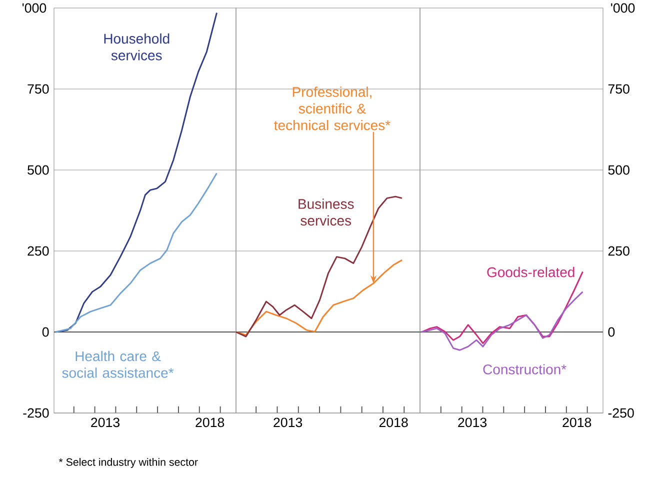  Describe the element at coordinates (619, 170) in the screenshot. I see `y2-tick-label: 500` at that location.